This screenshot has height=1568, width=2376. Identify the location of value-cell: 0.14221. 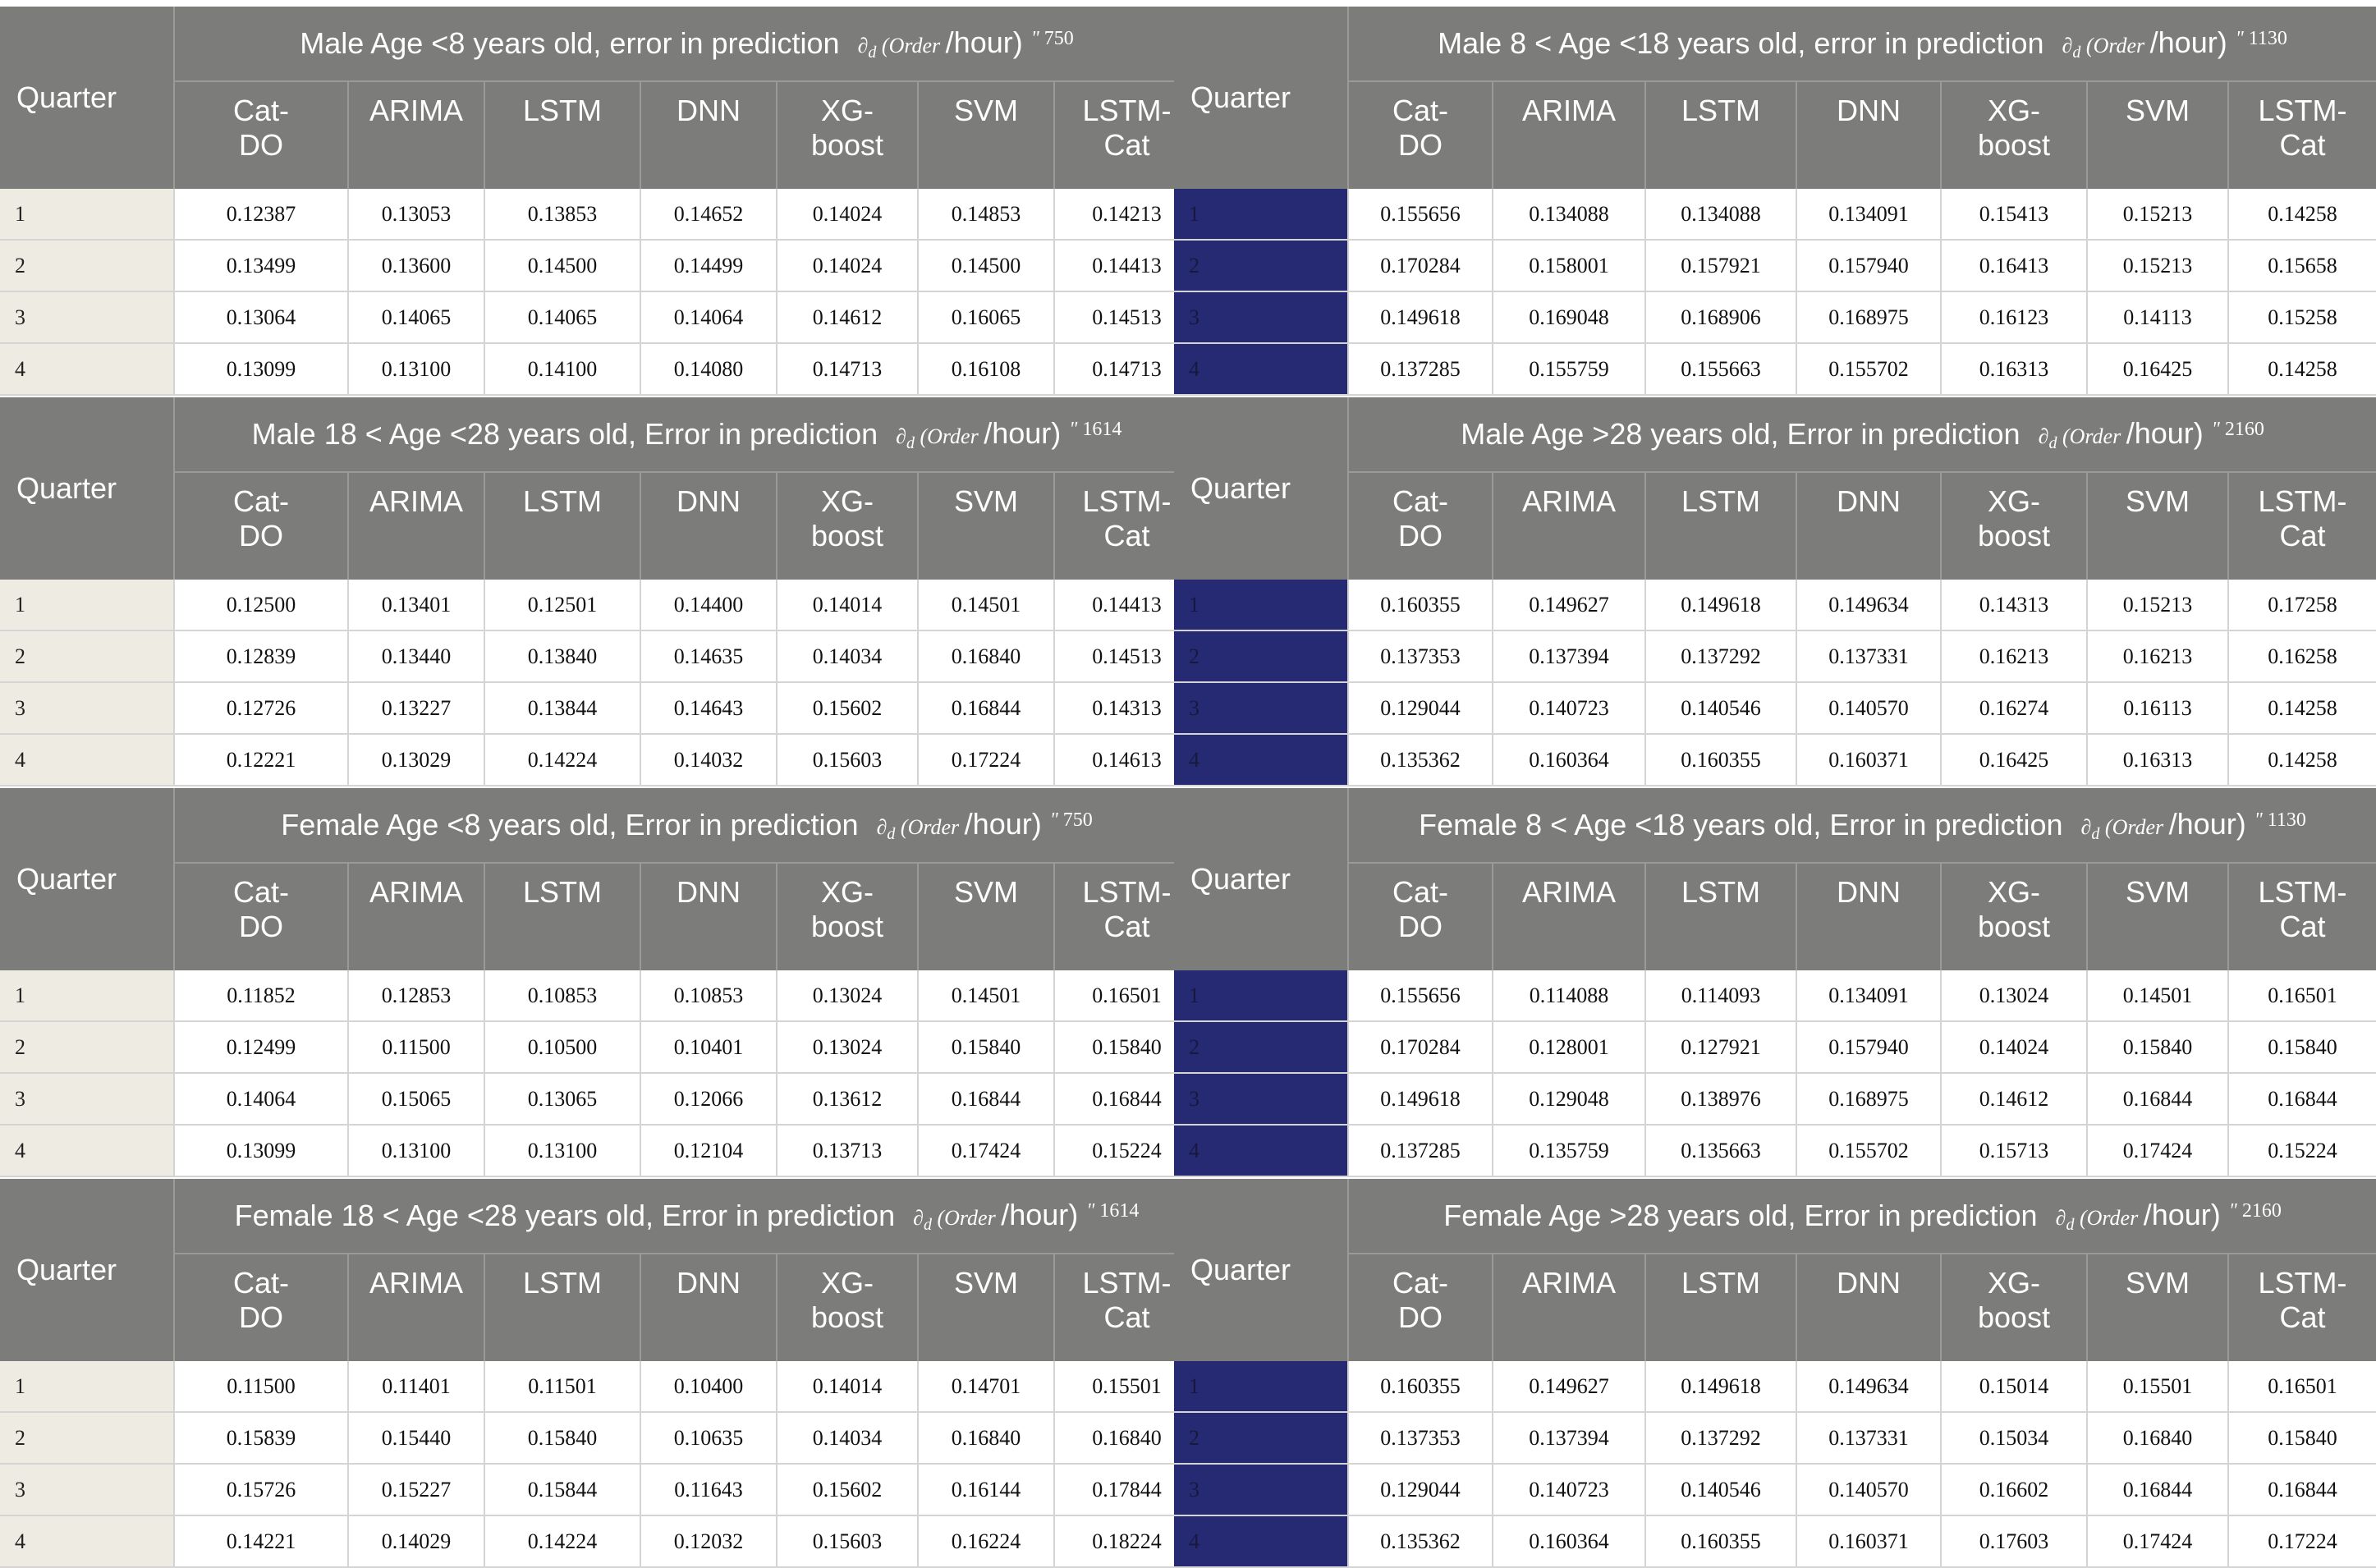
(260, 1541).